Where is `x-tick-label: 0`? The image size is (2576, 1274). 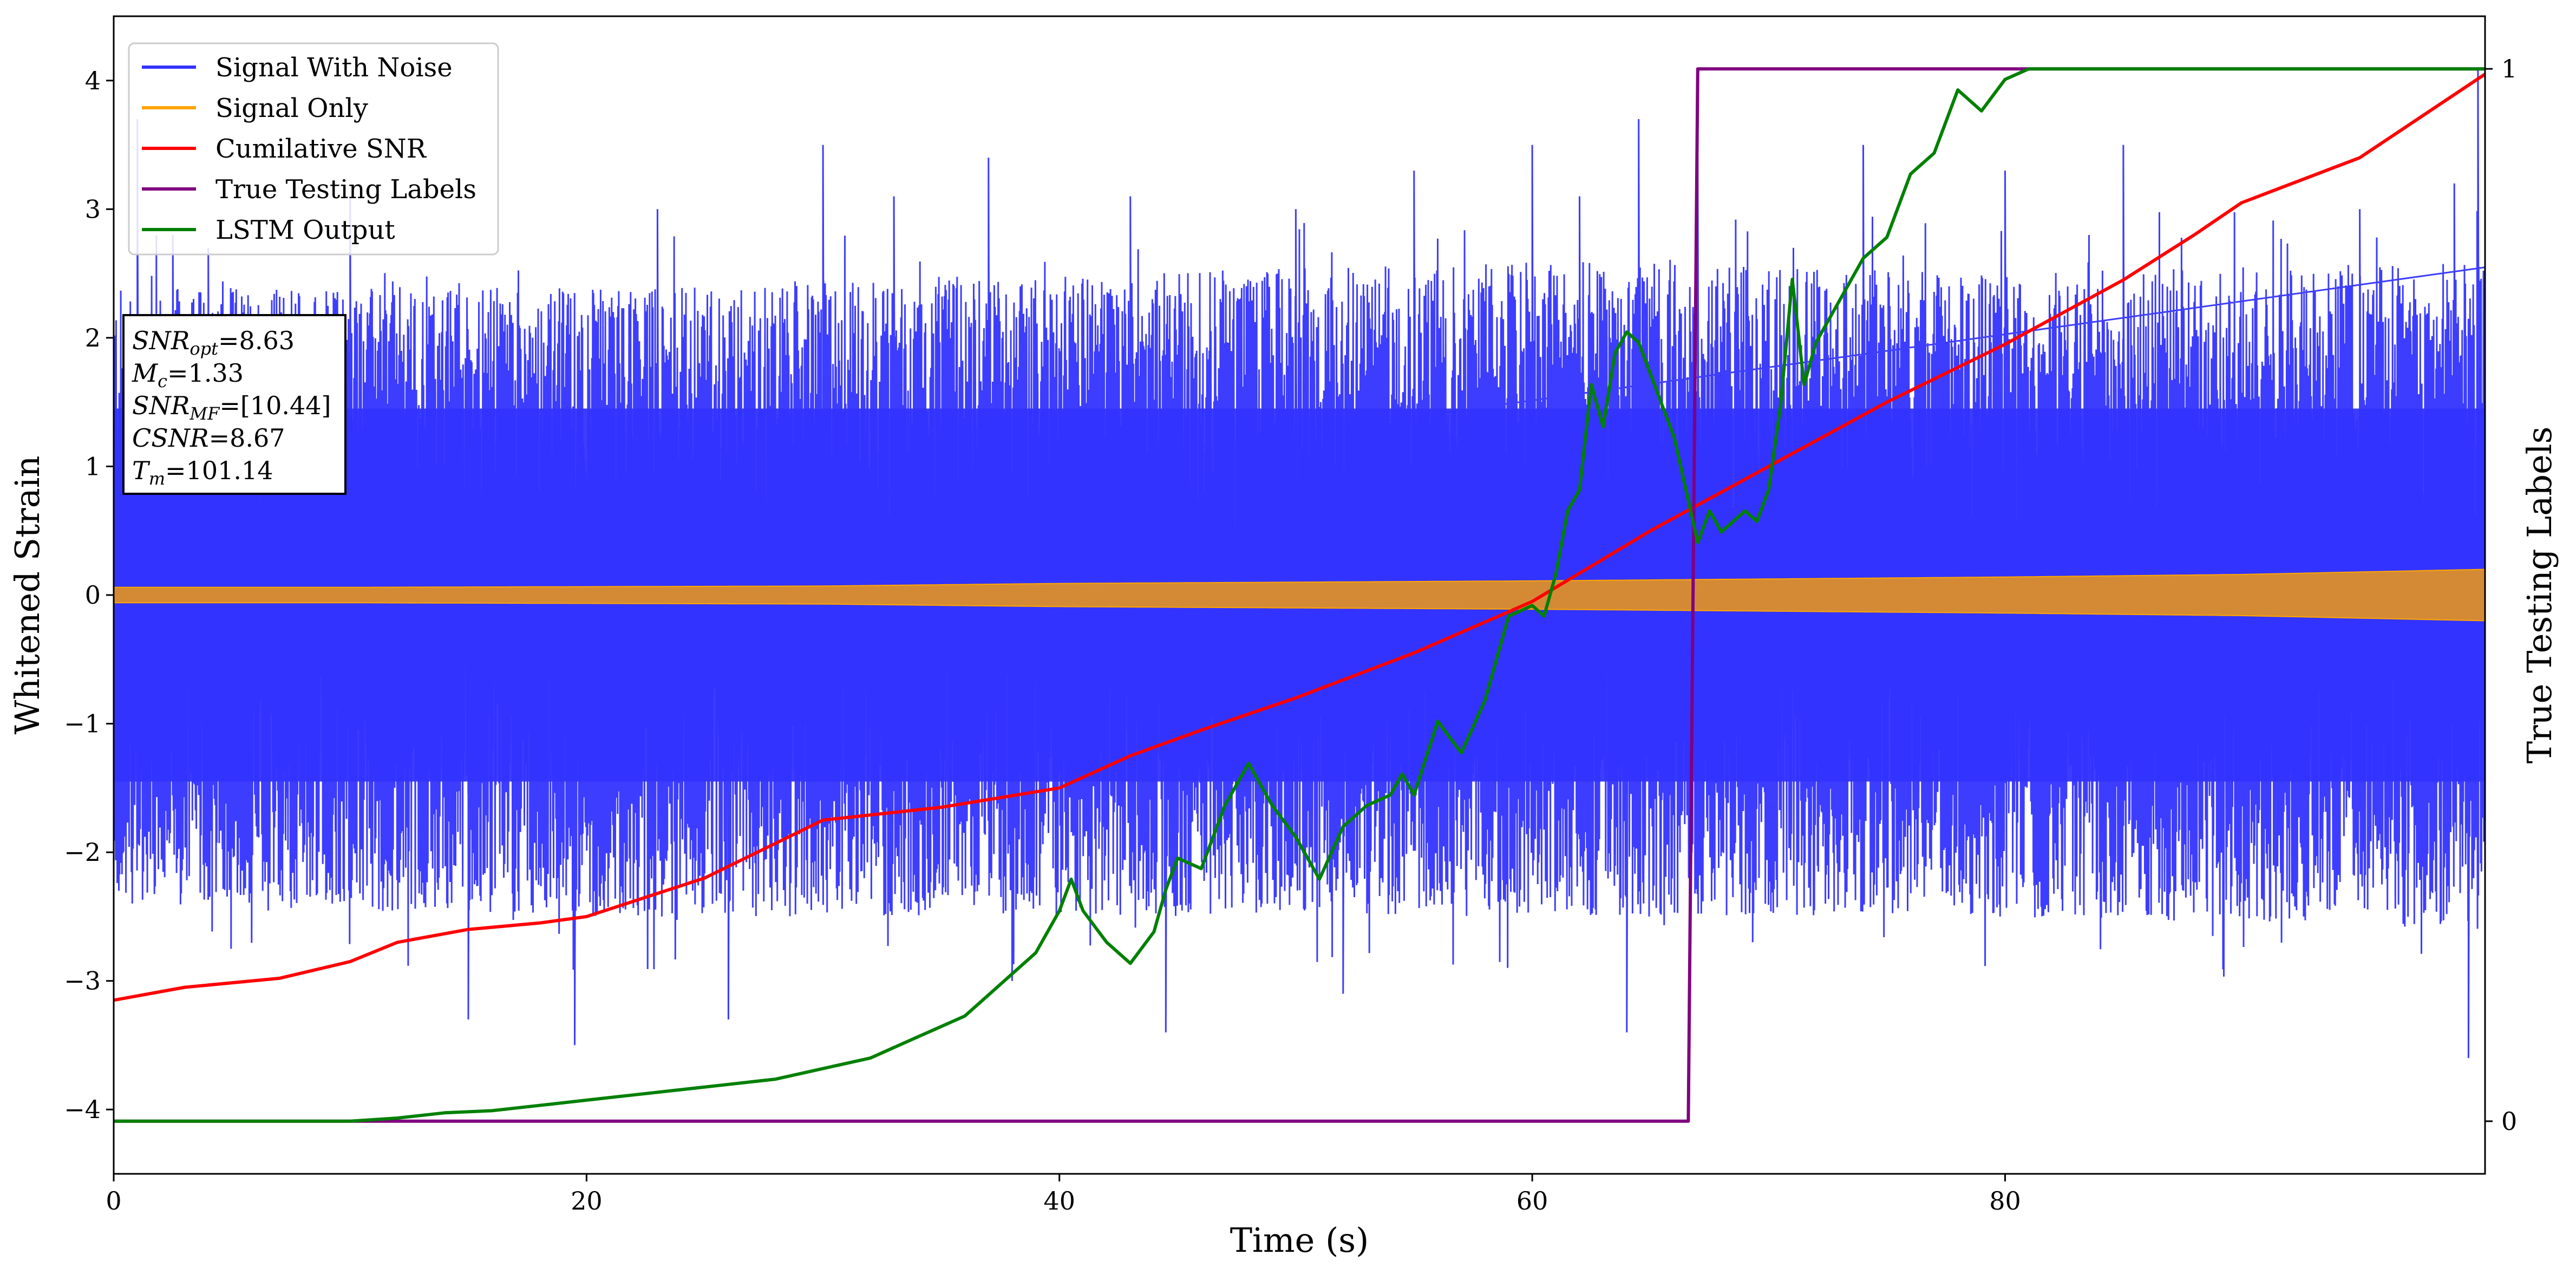
x-tick-label: 0 is located at coordinates (113, 1201).